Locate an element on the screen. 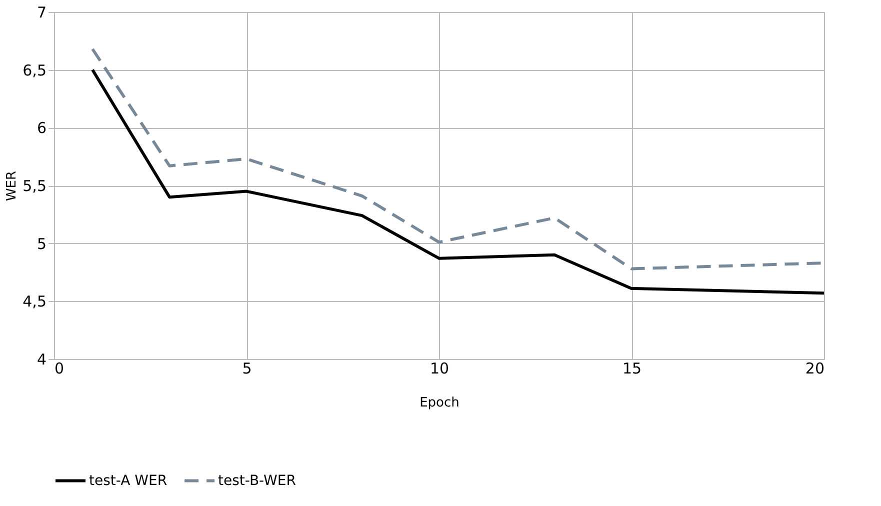 The height and width of the screenshot is (506, 881). y-axis-title: WER is located at coordinates (12, 186).